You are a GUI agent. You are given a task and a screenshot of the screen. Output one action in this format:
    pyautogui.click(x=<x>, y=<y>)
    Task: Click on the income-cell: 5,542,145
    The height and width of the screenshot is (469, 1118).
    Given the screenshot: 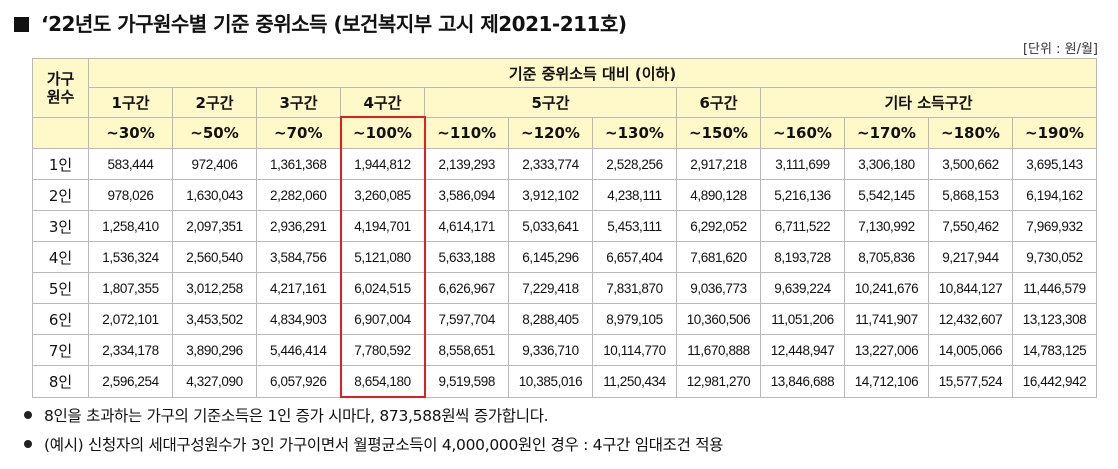 What is the action you would take?
    pyautogui.click(x=886, y=195)
    